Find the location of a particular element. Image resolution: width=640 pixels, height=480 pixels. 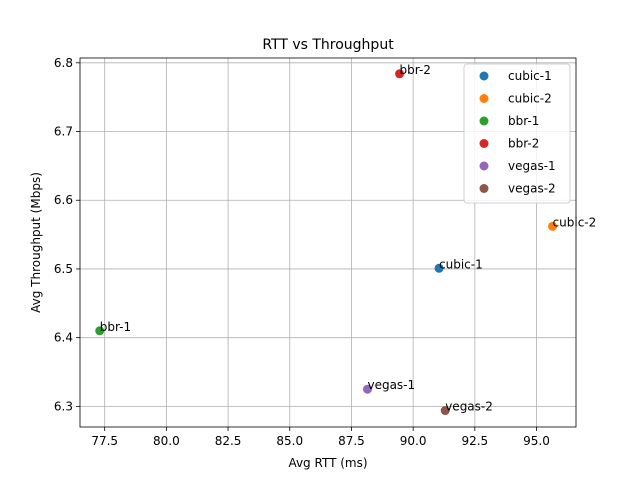

legend-items: cubic-1 cubic-2 bbr-1 bbr-2 vegas-1 vegas-2 is located at coordinates (517, 132).